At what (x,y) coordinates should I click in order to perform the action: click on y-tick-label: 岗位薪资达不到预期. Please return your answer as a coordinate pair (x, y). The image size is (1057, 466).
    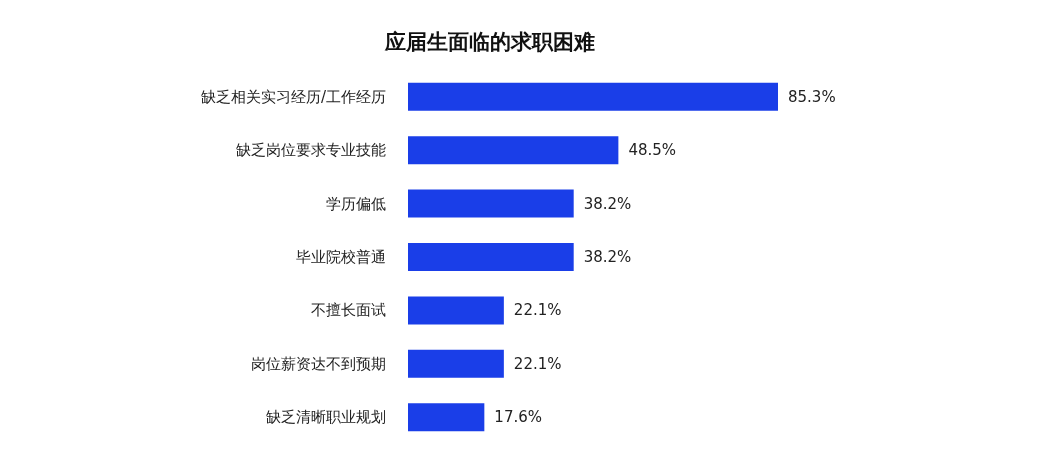
    Looking at the image, I should click on (318, 363).